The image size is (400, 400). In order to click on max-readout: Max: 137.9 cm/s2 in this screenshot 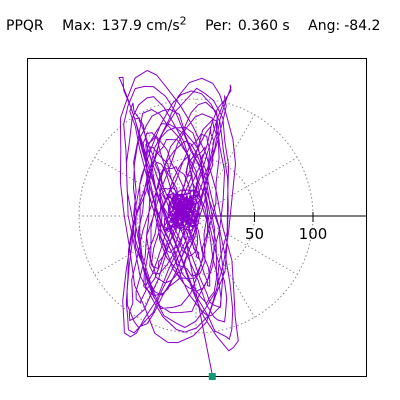, I will do `click(124, 24)`.